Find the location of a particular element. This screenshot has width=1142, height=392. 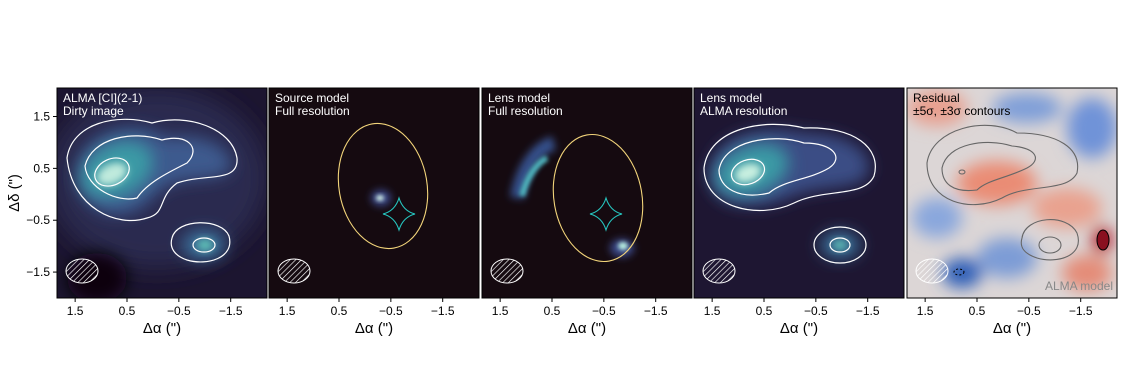

y-axis-label: Δδ (") is located at coordinates (14, 193).